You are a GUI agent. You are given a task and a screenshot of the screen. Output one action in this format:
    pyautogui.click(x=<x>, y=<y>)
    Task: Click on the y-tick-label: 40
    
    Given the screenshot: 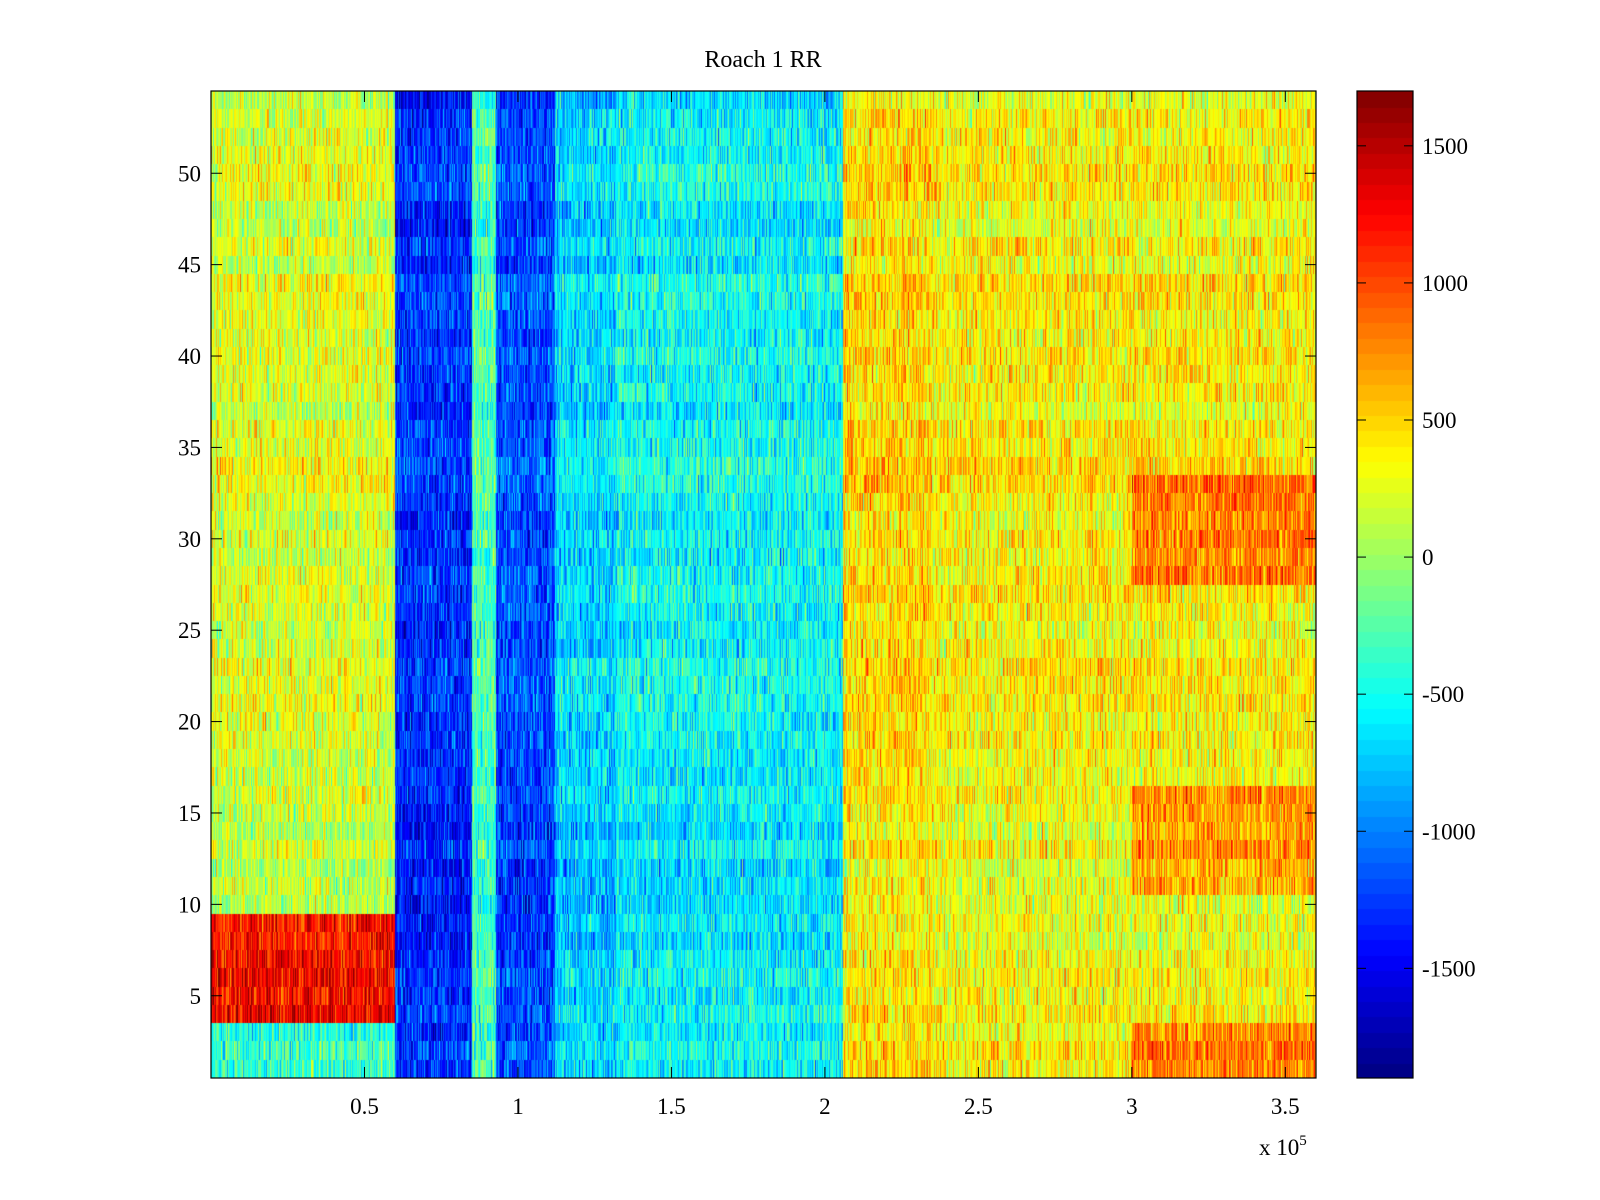 What is the action you would take?
    pyautogui.click(x=189, y=356)
    